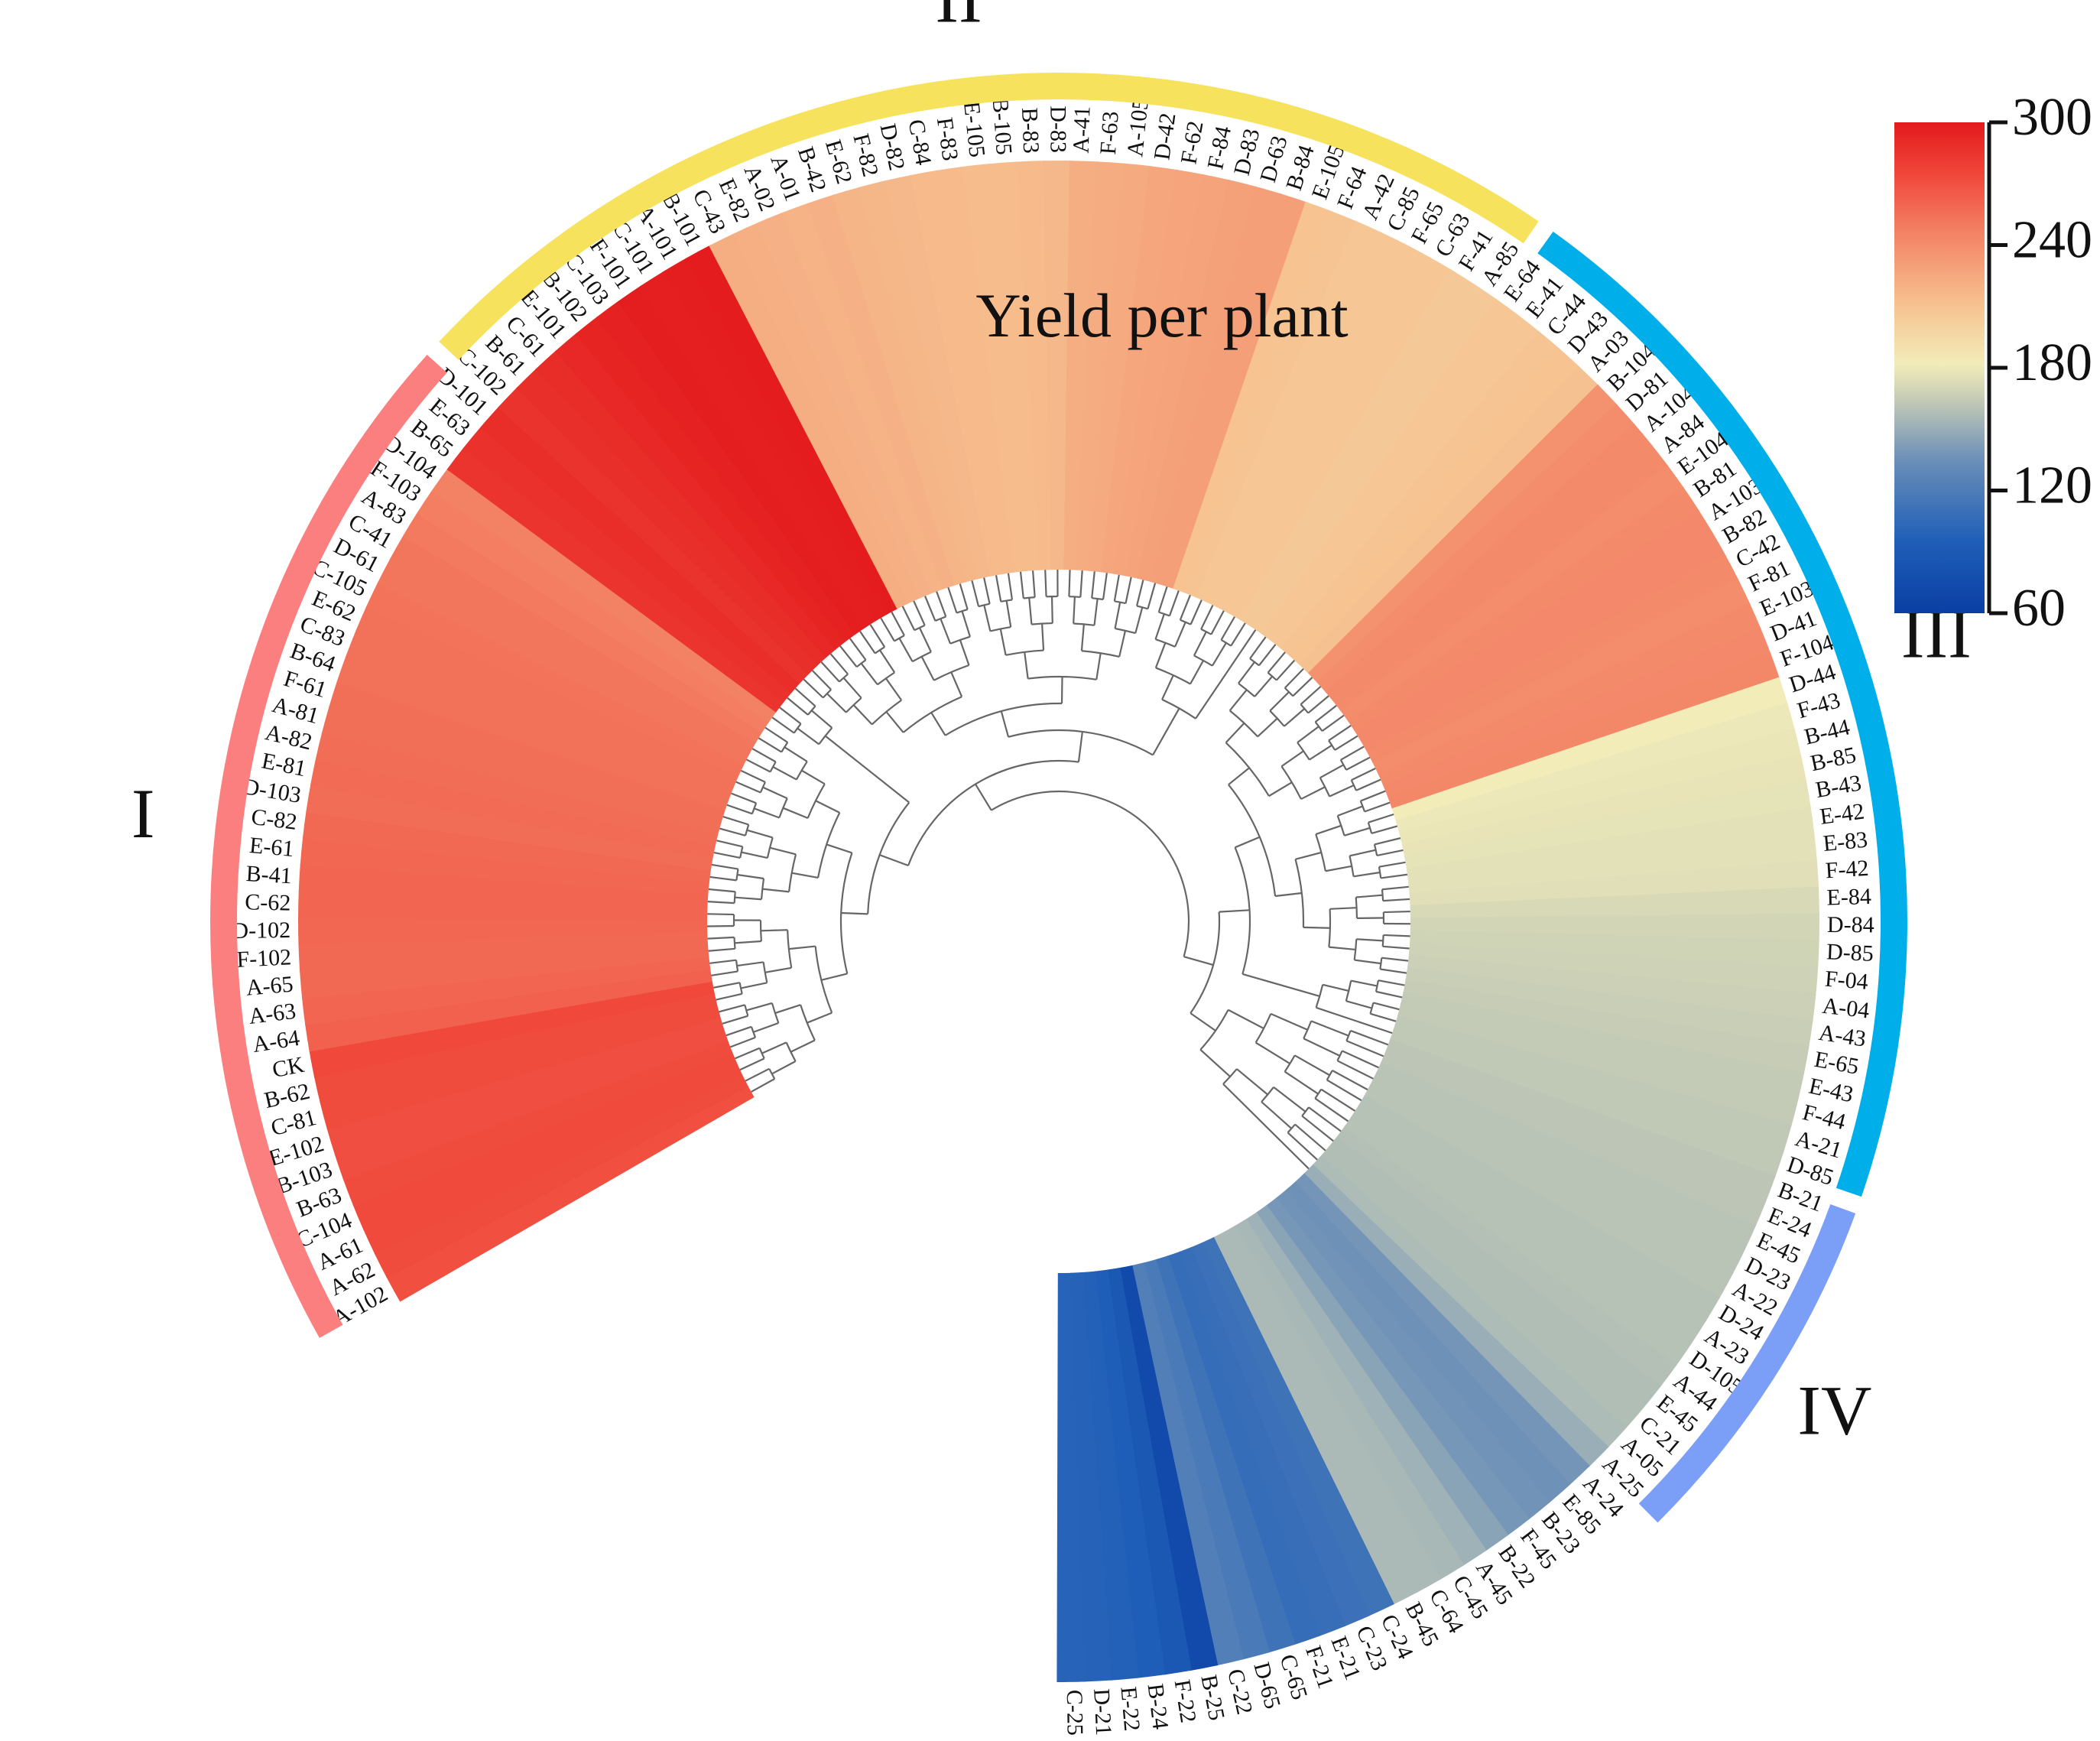 This screenshot has height=1741, width=2100. What do you see at coordinates (959, 18) in the screenshot?
I see `cluster-label: II` at bounding box center [959, 18].